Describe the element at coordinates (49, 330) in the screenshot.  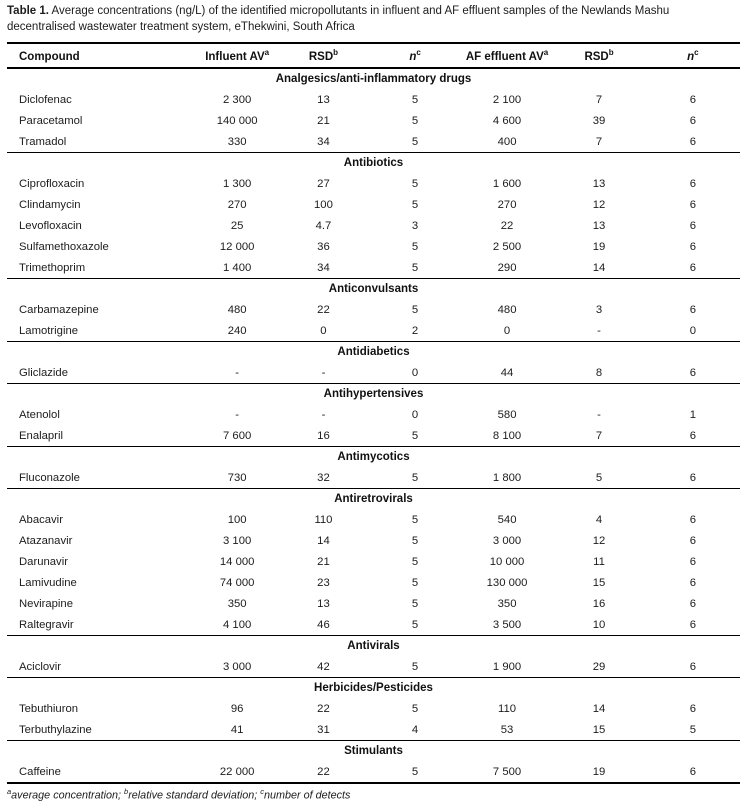
I see `compound-name: Lamotrigine` at that location.